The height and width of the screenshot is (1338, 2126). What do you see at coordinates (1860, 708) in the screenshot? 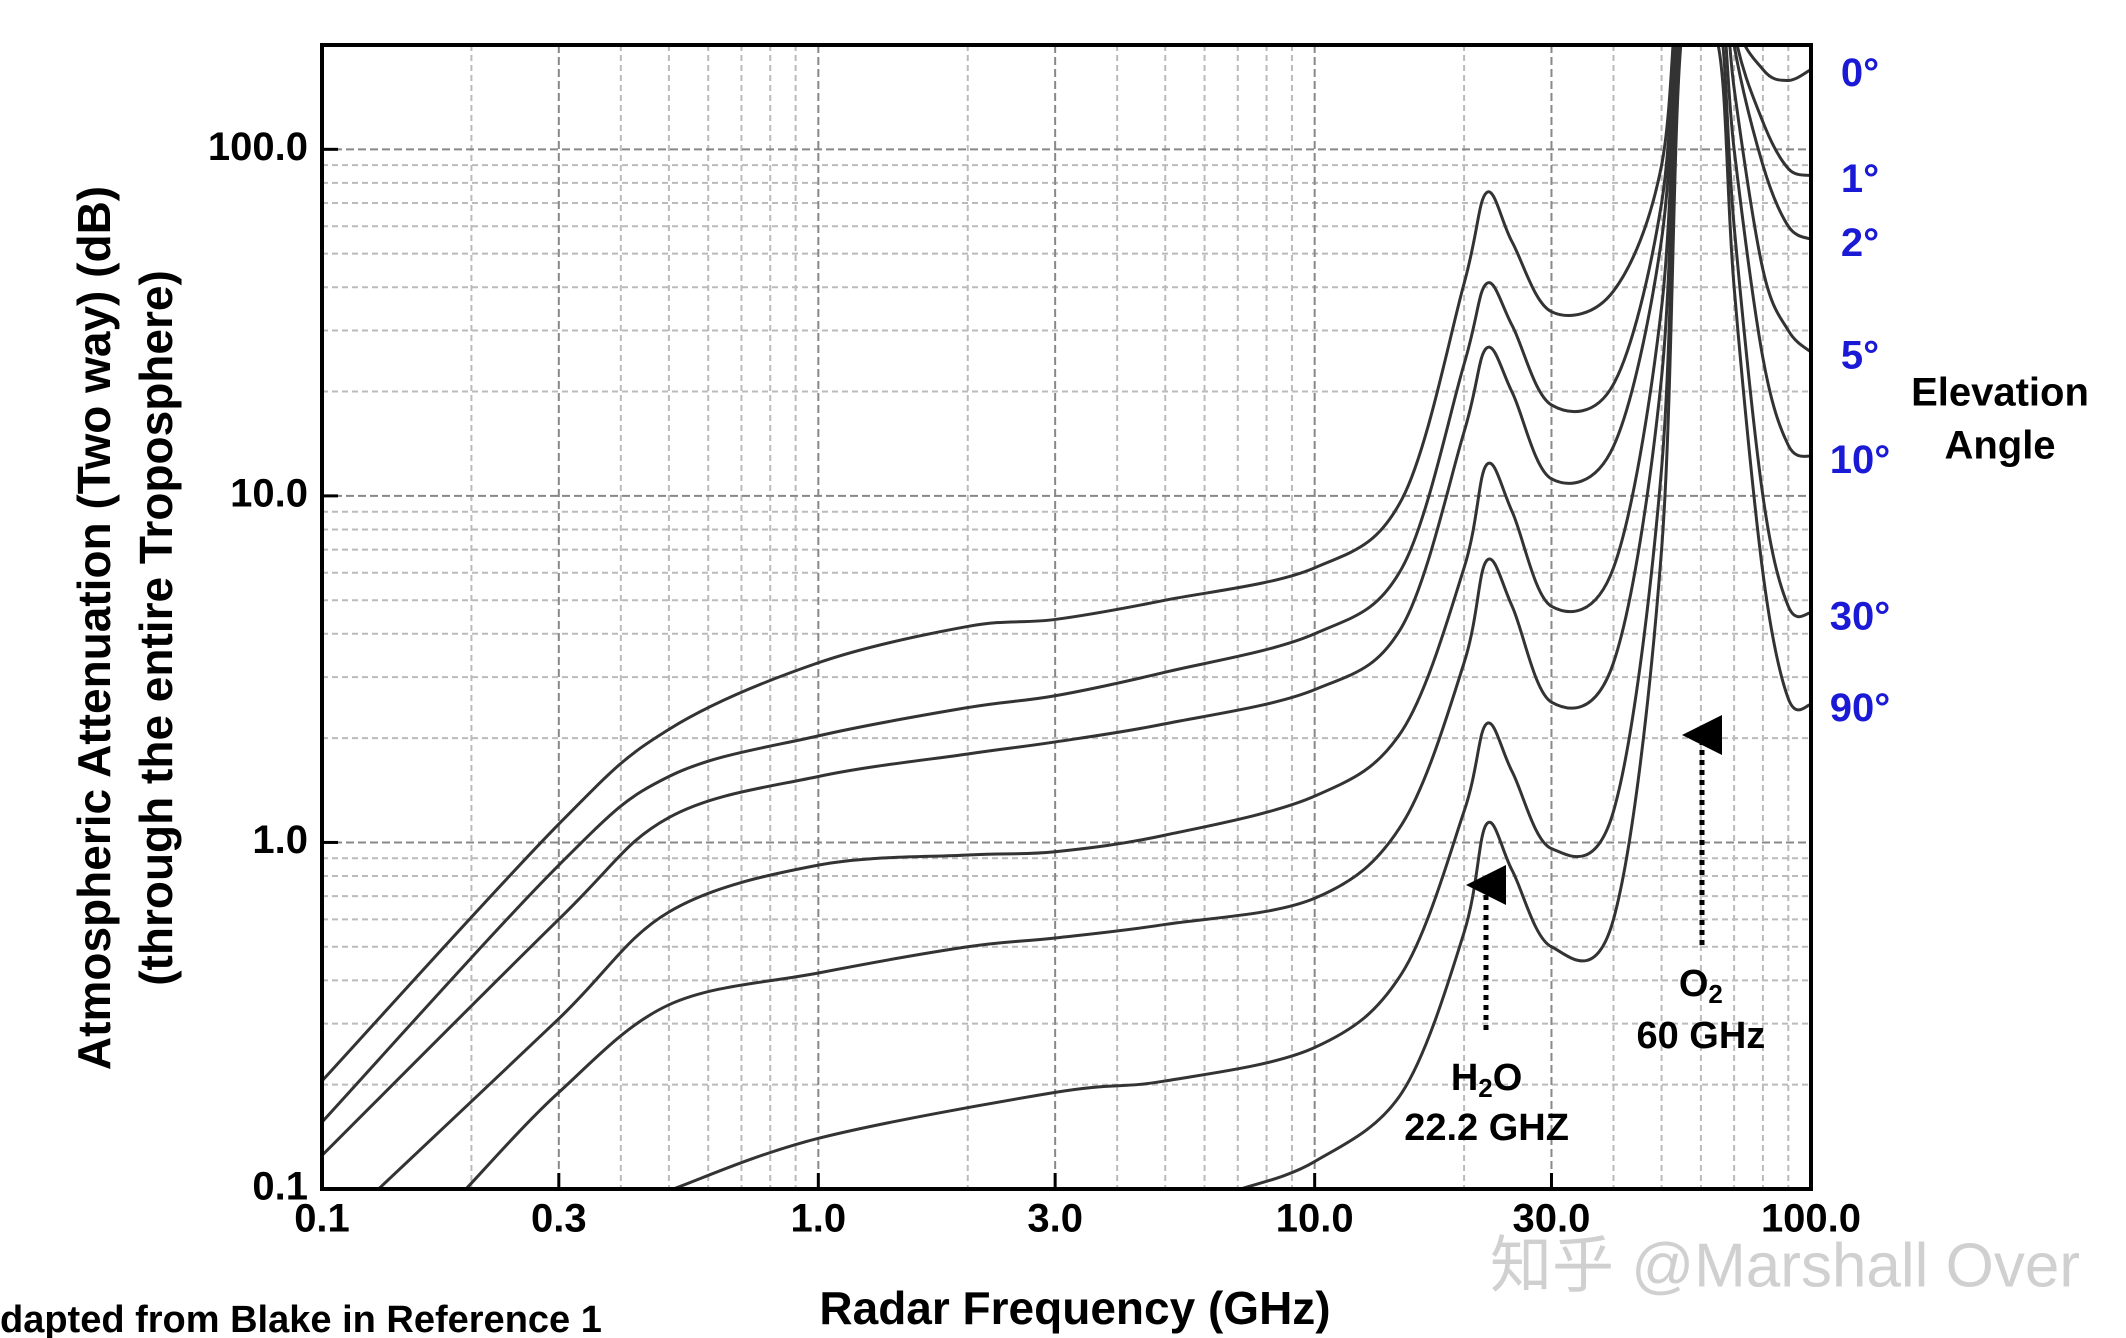
I see `series-label: 90°` at bounding box center [1860, 708].